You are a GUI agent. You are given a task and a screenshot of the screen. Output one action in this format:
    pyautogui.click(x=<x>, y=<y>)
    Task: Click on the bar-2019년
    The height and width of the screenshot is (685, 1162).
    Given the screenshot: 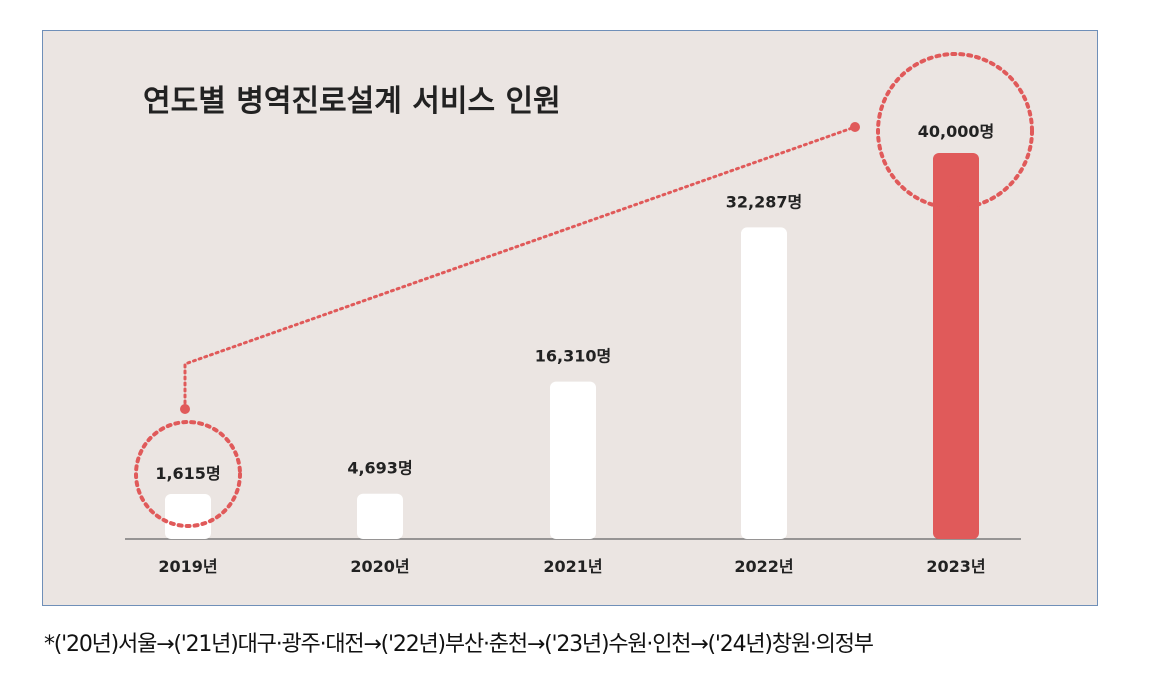 What is the action you would take?
    pyautogui.click(x=188, y=516)
    